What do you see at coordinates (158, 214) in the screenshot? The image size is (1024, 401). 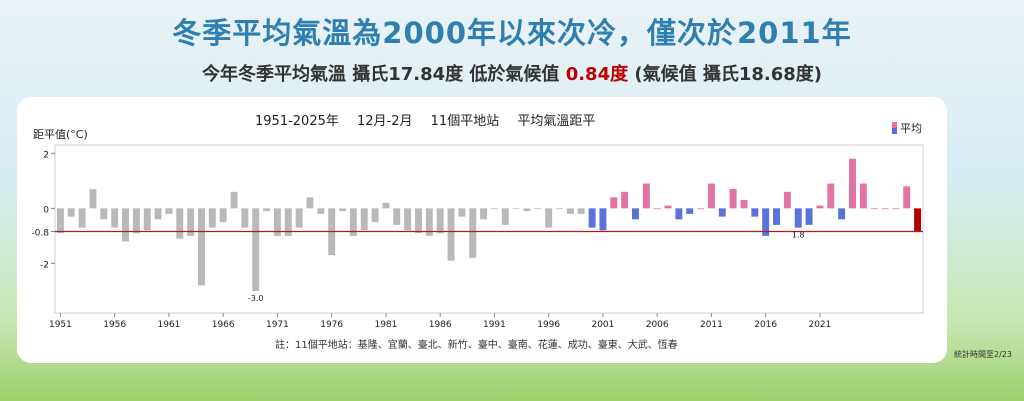 I see `bar-1960` at bounding box center [158, 214].